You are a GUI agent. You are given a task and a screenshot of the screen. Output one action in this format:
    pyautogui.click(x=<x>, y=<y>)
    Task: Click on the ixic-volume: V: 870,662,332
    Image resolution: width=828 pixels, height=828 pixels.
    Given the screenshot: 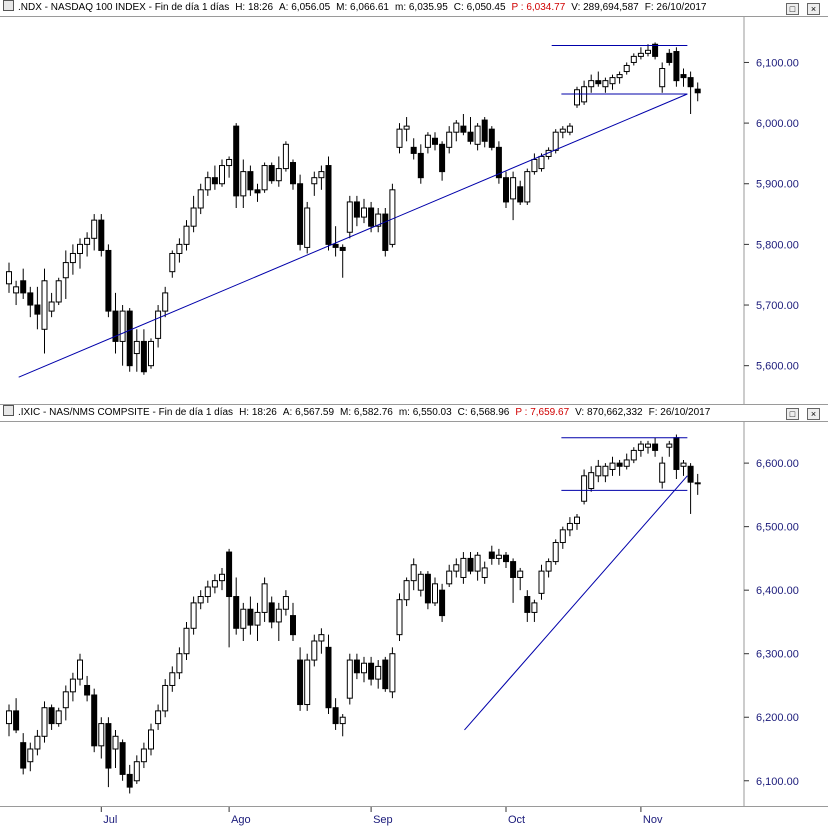 What is the action you would take?
    pyautogui.click(x=609, y=412)
    